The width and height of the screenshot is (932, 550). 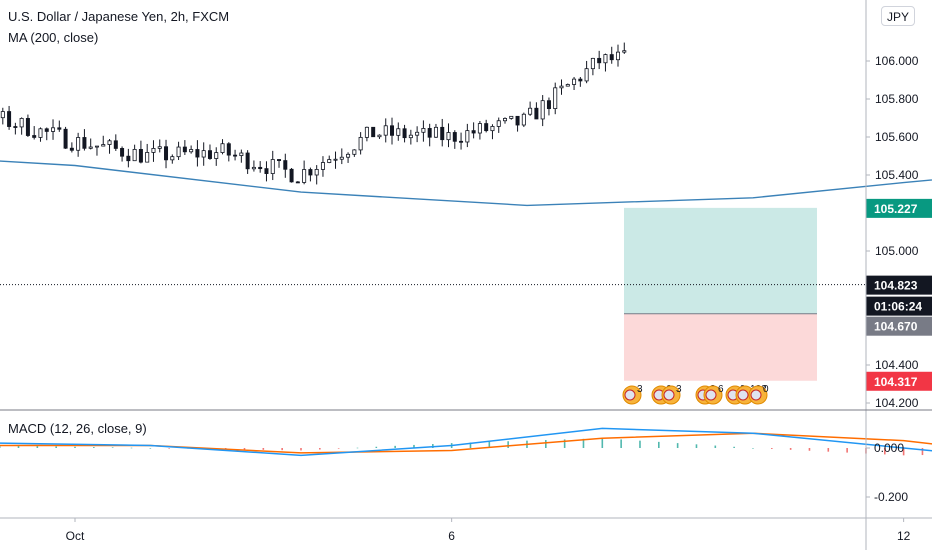 What do you see at coordinates (897, 137) in the screenshot?
I see `price-tick-label: 105.600` at bounding box center [897, 137].